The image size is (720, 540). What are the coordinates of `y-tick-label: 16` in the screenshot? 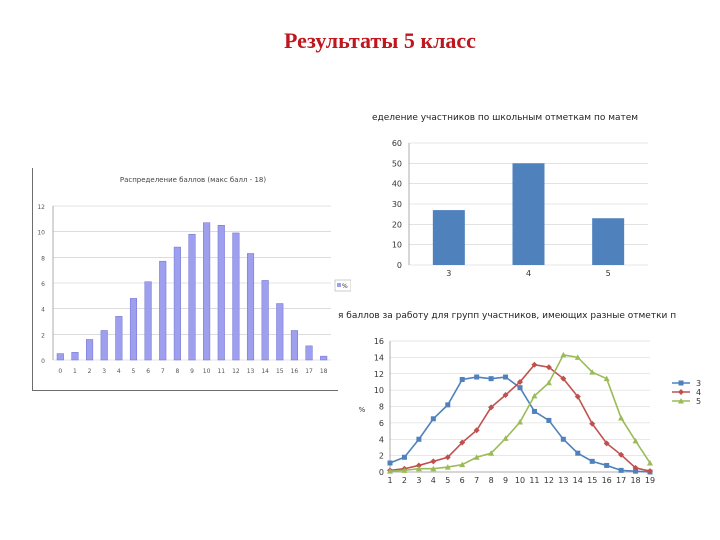 It's located at (379, 341).